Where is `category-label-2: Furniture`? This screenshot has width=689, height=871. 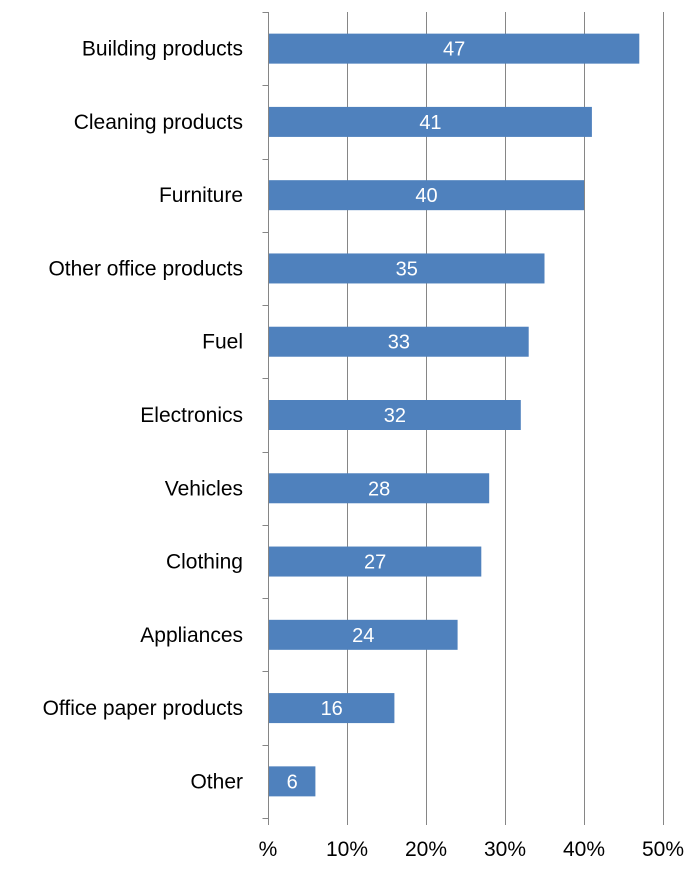 category-label-2: Furniture is located at coordinates (201, 195).